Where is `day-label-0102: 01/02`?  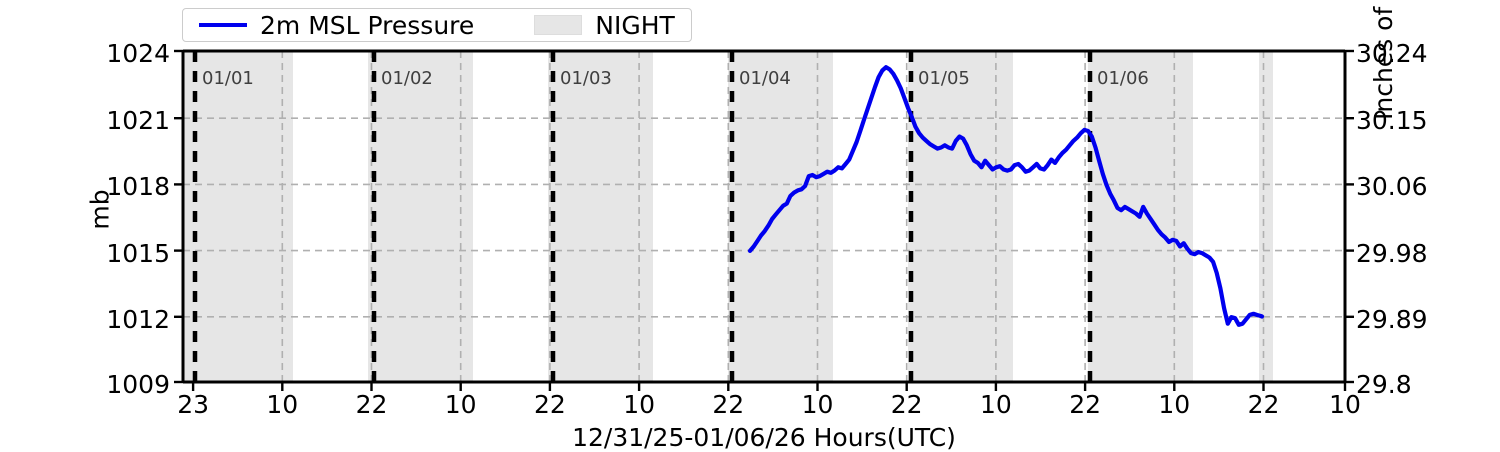
day-label-0102: 01/02 is located at coordinates (407, 78).